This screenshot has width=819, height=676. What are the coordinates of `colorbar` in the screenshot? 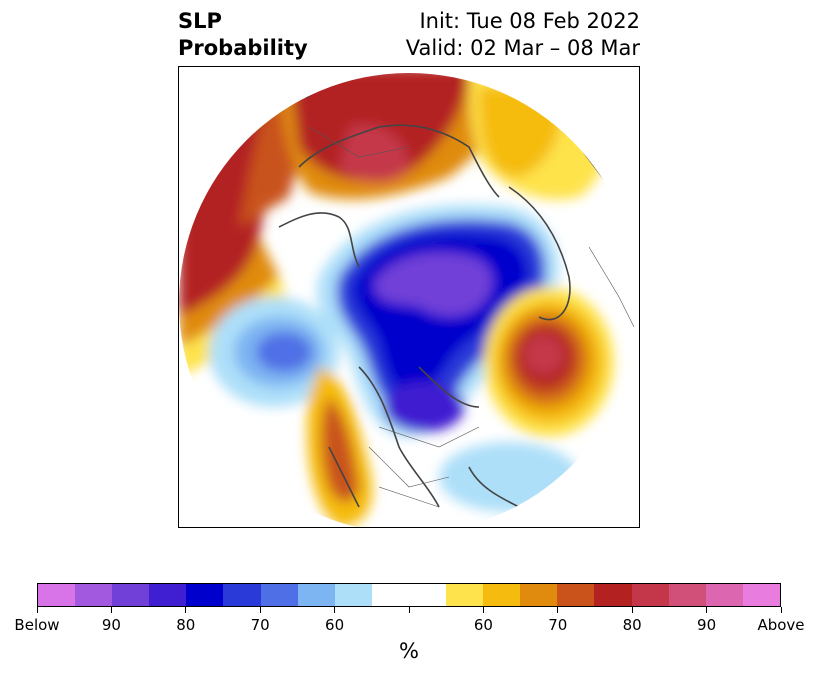 It's located at (409, 595).